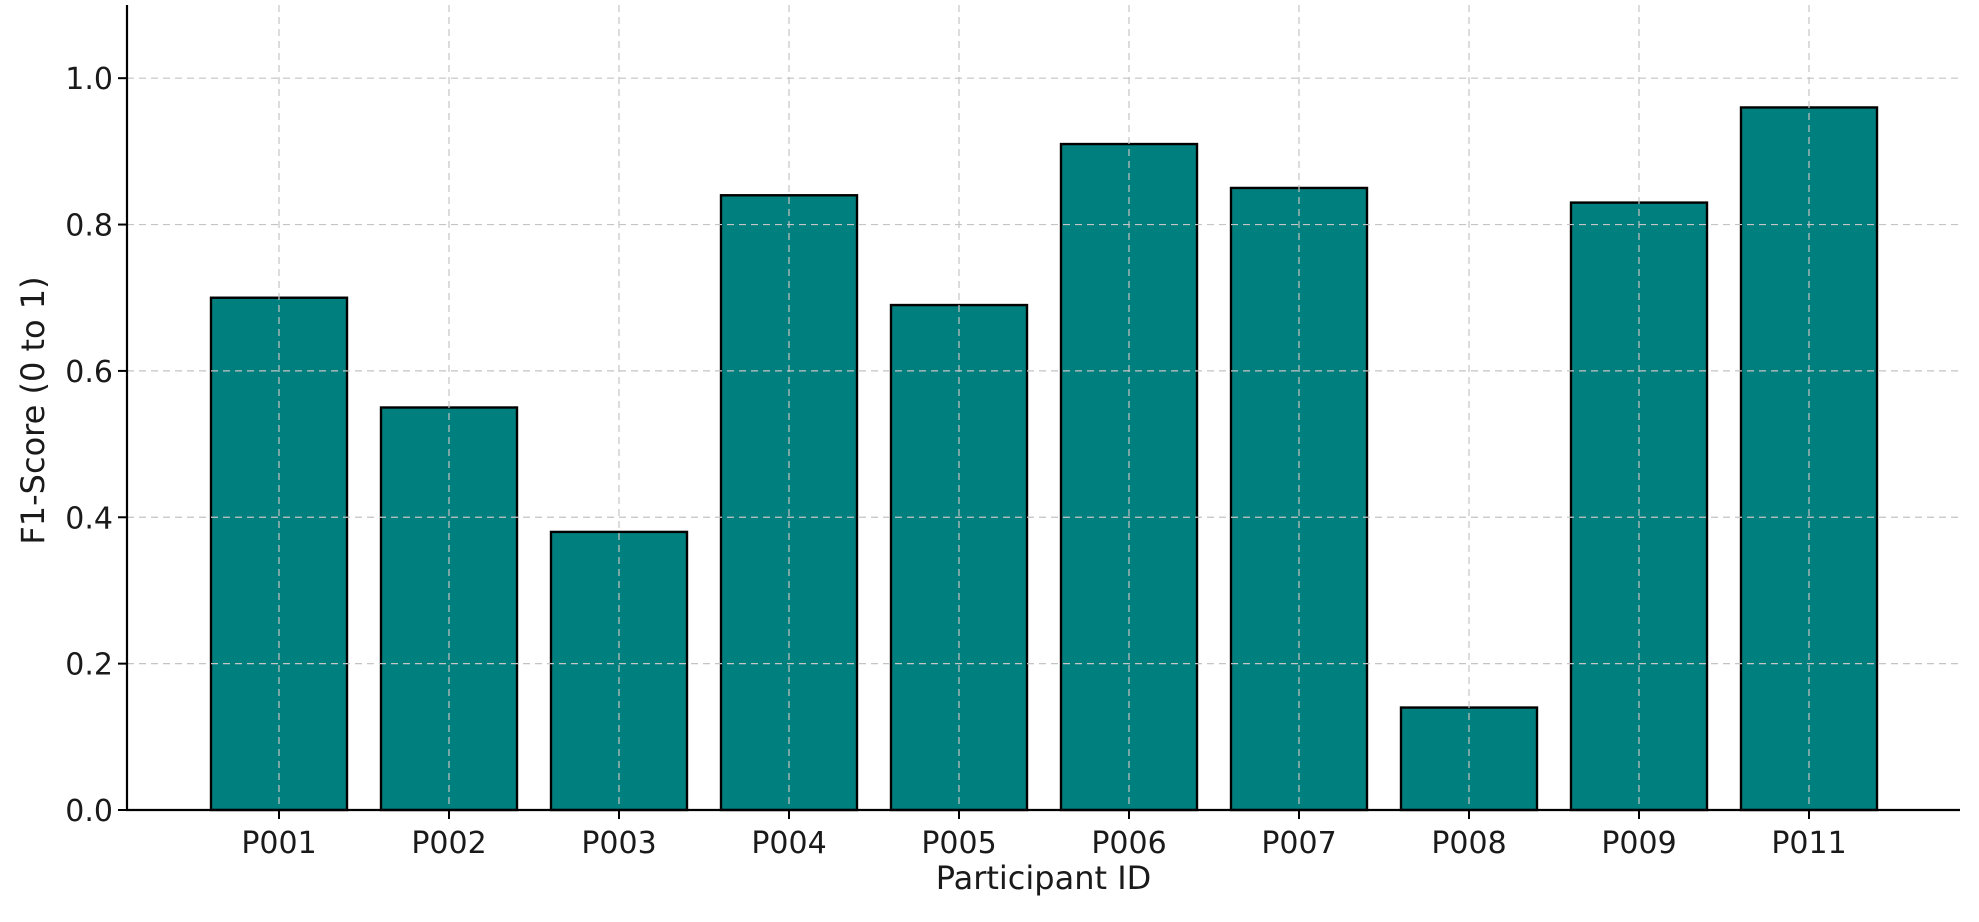 The width and height of the screenshot is (1979, 922). What do you see at coordinates (89, 79) in the screenshot?
I see `y-tick-label: 1.0` at bounding box center [89, 79].